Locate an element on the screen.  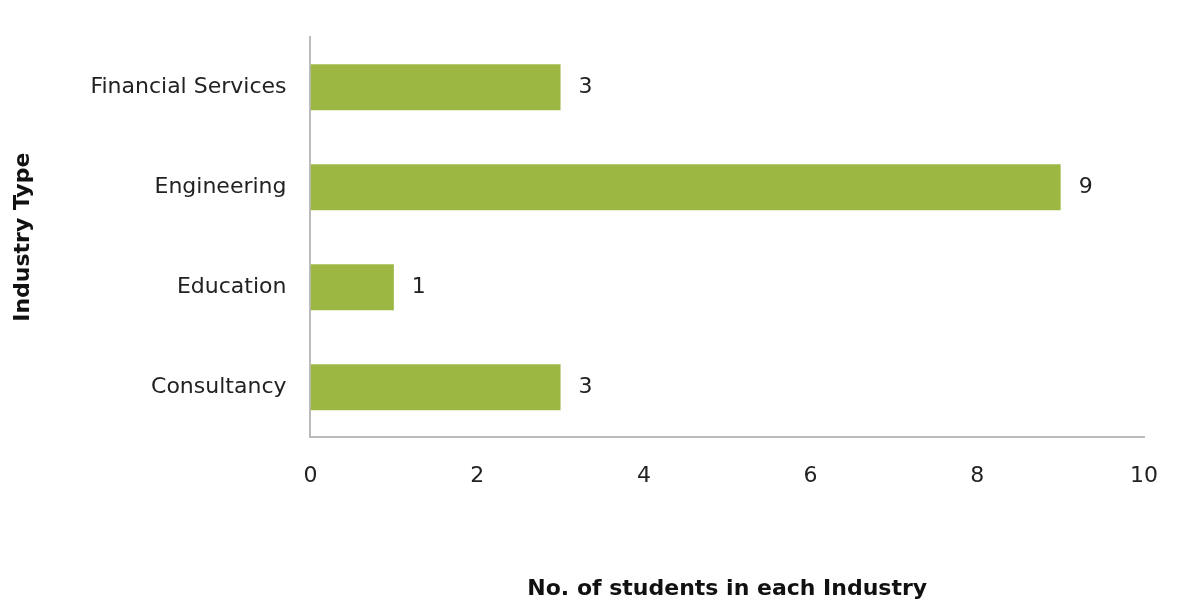
y-tick-label: Engineering is located at coordinates (220, 185).